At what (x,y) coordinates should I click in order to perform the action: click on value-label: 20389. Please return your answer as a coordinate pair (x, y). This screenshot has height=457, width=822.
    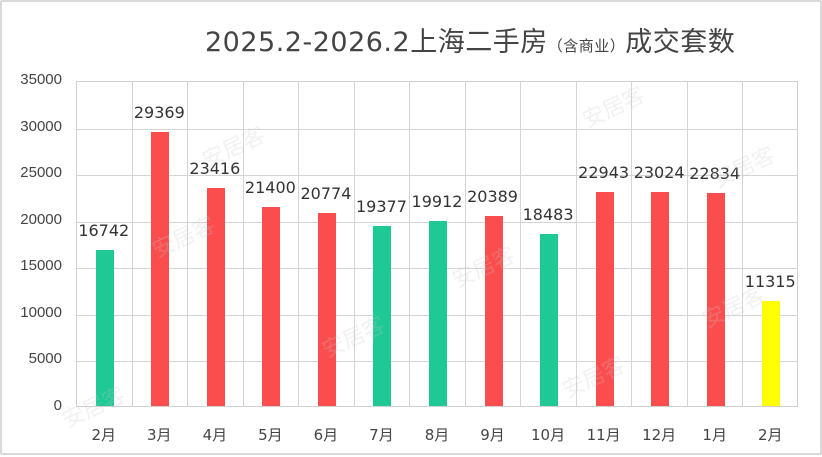
    Looking at the image, I should click on (492, 197).